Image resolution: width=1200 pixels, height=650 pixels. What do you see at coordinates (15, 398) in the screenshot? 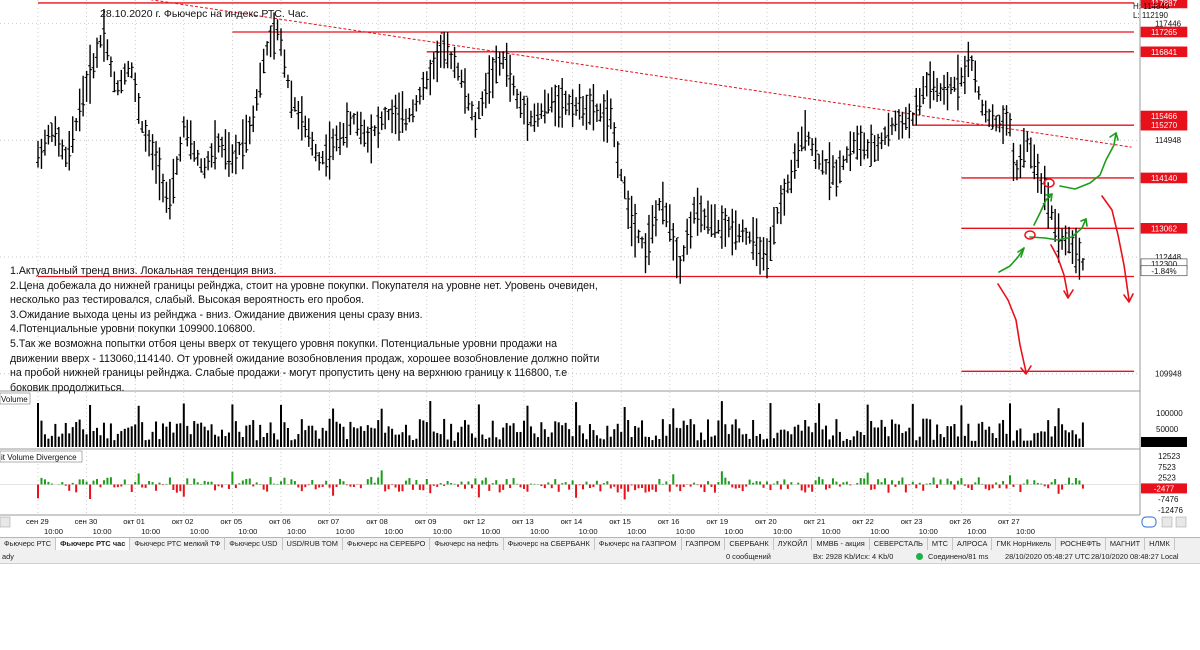
I see `volume-title-box` at bounding box center [15, 398].